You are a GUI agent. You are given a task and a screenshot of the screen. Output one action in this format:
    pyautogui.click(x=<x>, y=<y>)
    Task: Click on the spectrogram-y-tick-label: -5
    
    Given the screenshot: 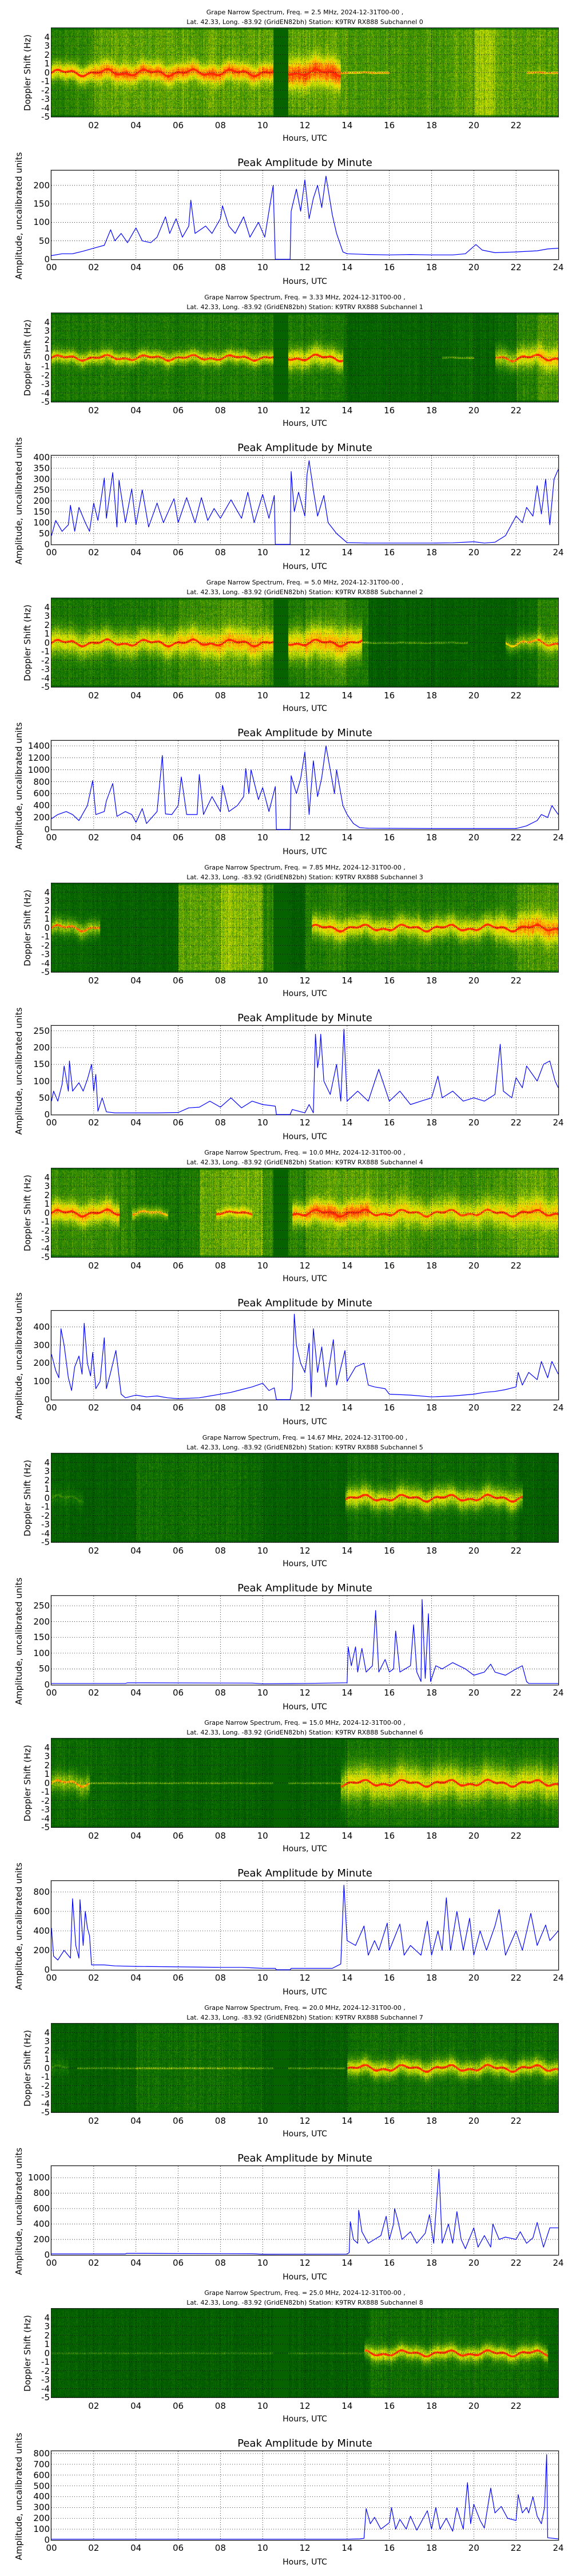 What is the action you would take?
    pyautogui.click(x=45, y=1257)
    